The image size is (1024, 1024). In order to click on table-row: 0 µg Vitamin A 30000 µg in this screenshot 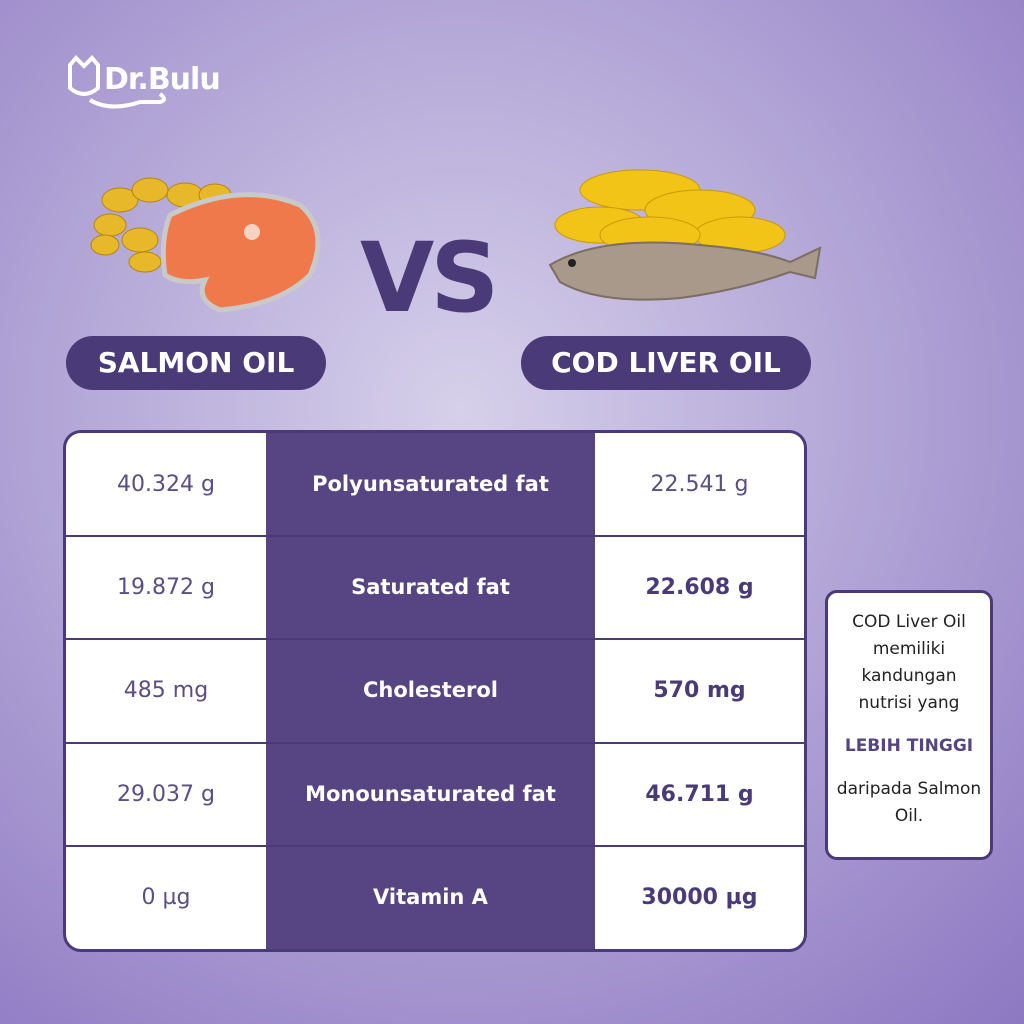, I will do `click(435, 897)`.